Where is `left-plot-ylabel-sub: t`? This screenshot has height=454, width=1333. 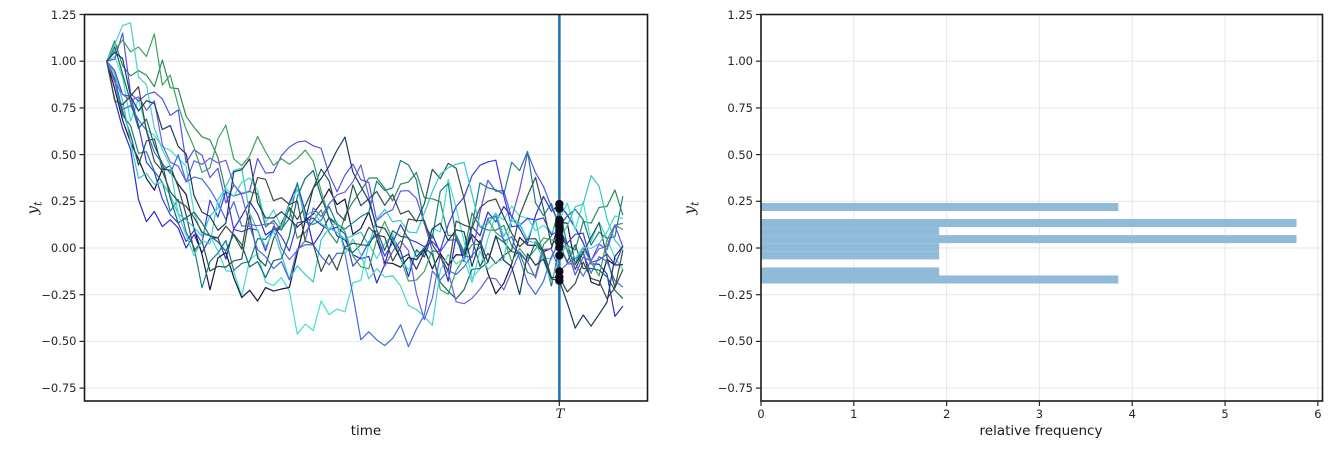
left-plot-ylabel-sub: t is located at coordinates (38, 203).